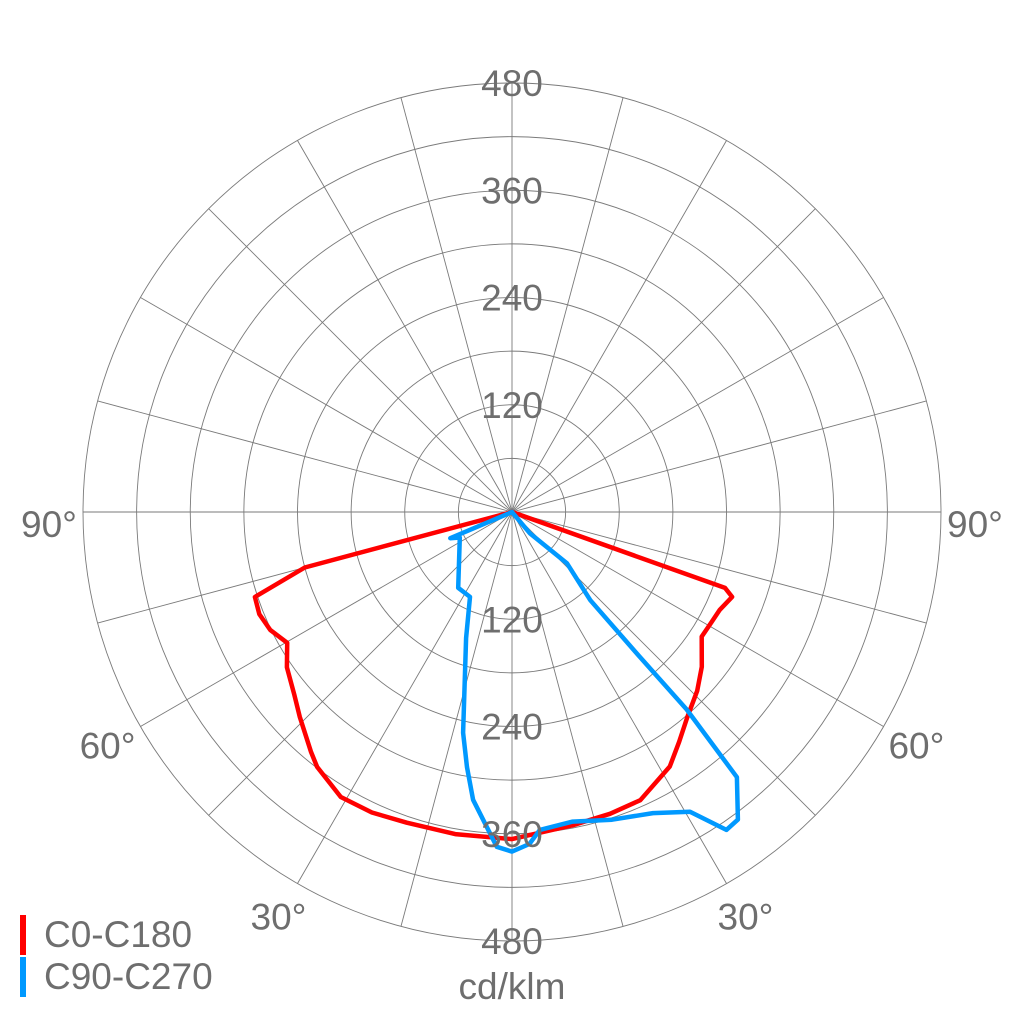  Describe the element at coordinates (746, 916) in the screenshot. I see `angle-label-right: 30°` at that location.